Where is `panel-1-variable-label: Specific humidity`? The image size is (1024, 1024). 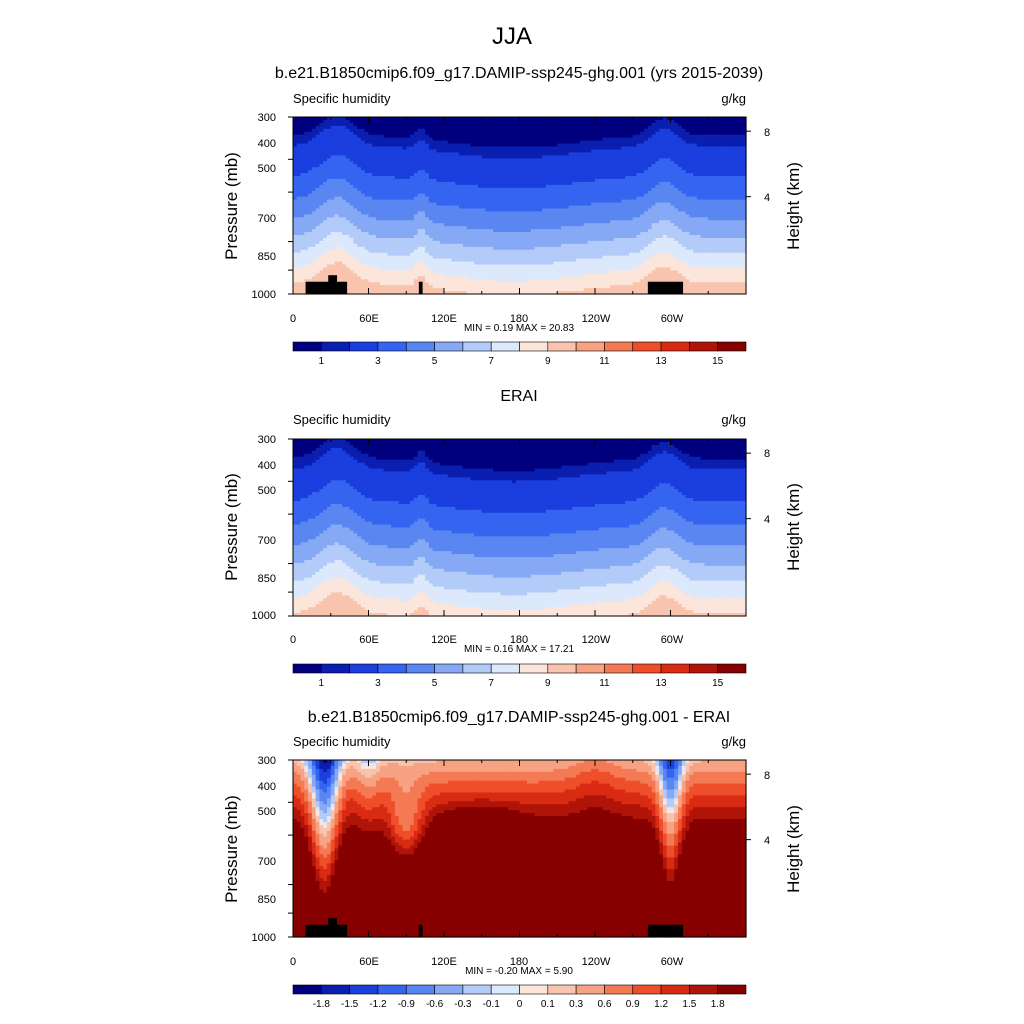
panel-1-variable-label: Specific humidity is located at coordinates (342, 98).